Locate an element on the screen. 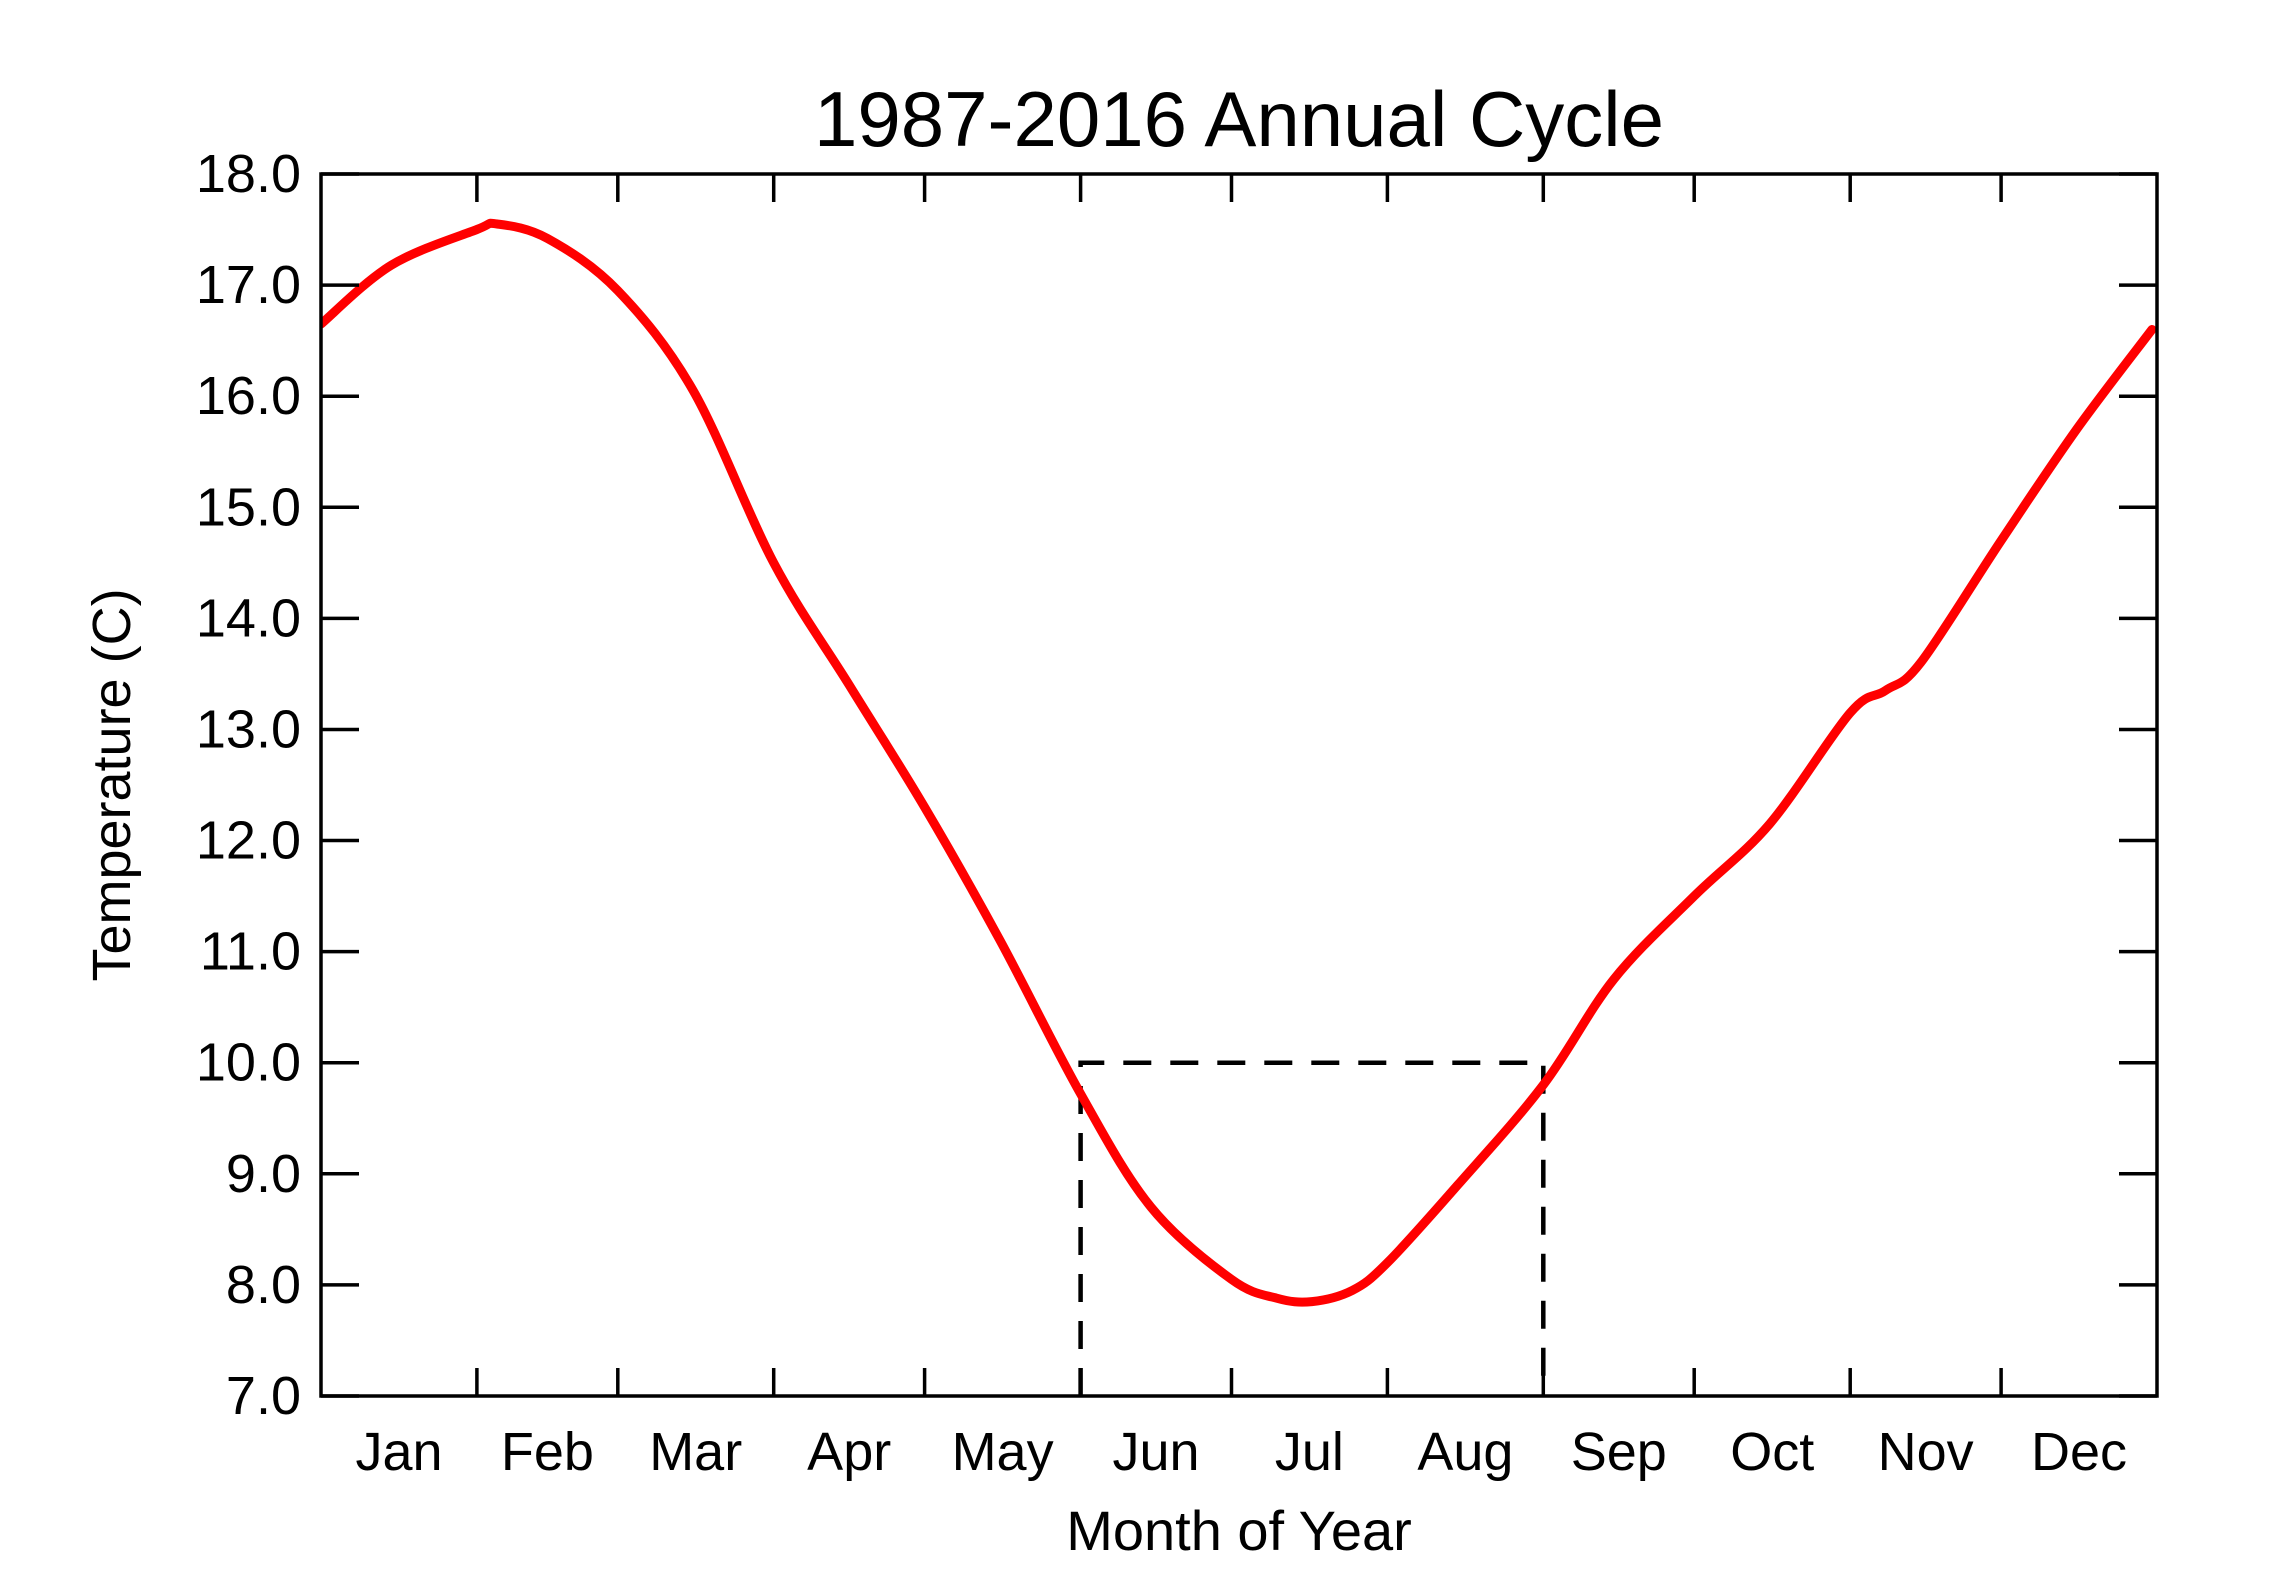 The width and height of the screenshot is (2280, 1585). x-tick-label: Mar is located at coordinates (695, 1452).